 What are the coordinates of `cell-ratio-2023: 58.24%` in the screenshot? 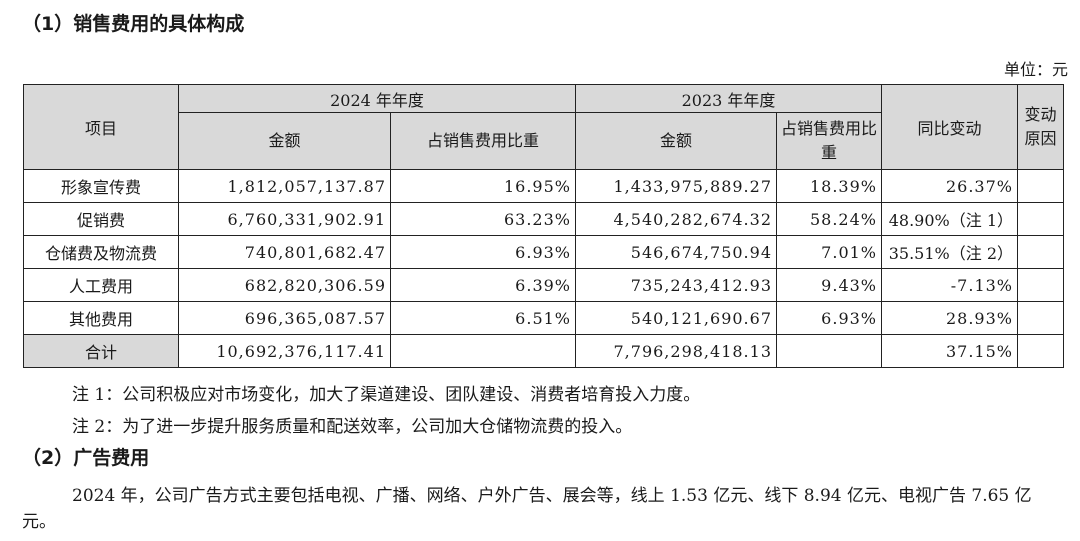 It's located at (829, 219).